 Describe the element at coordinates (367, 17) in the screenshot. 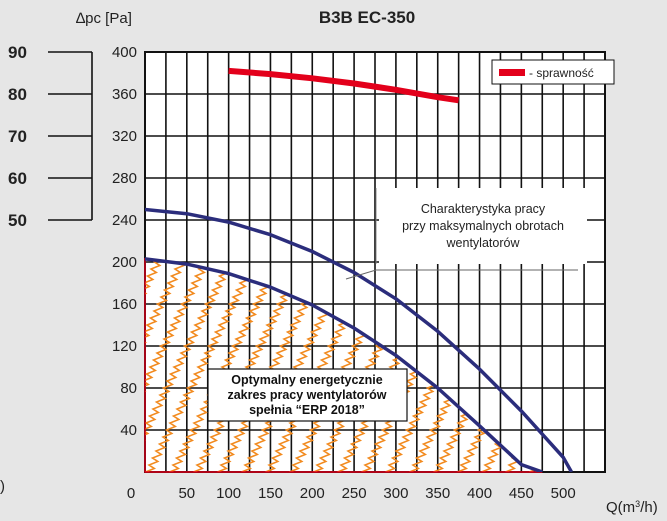

I see `chart-title: B3B EC-350` at that location.